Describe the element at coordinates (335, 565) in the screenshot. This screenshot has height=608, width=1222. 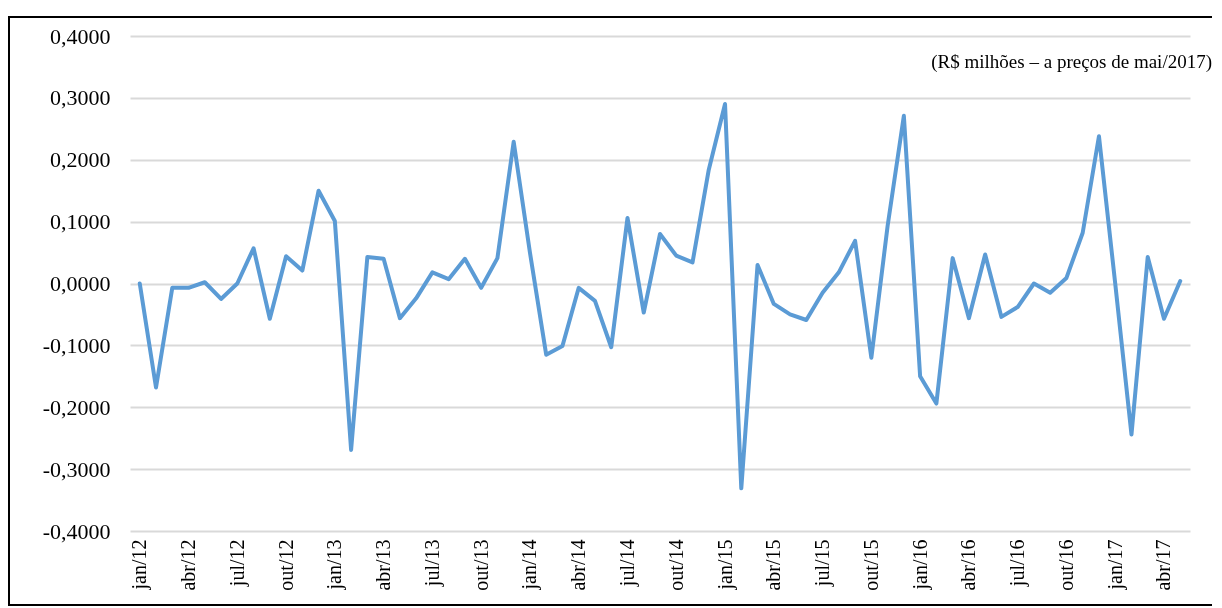
I see `x-tick-label: jan/13` at that location.